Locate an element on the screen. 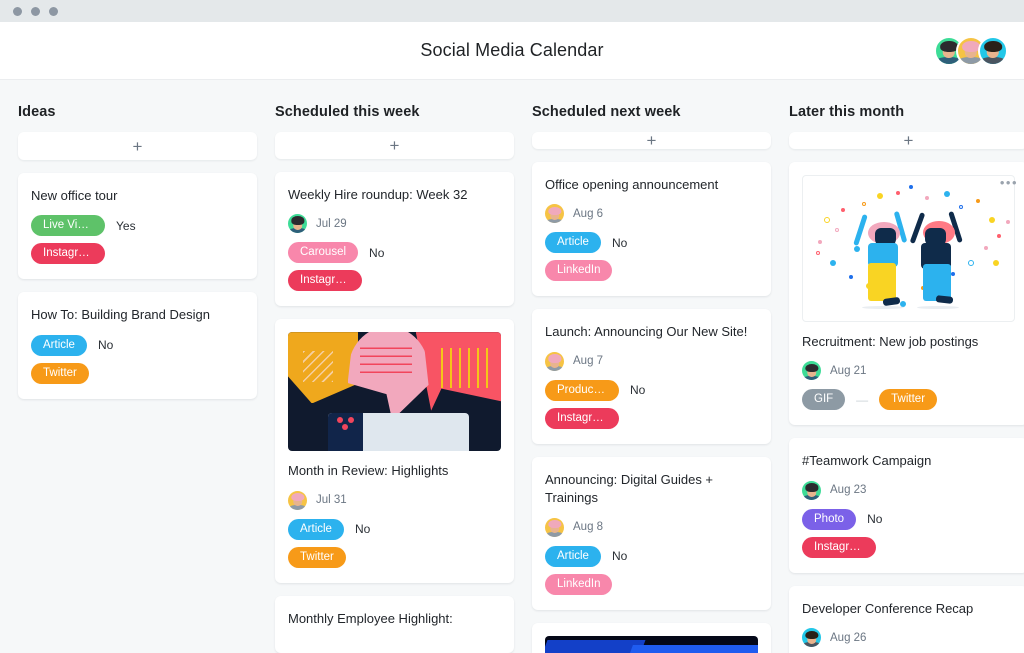  card-title: How To: Building Brand Design is located at coordinates (120, 315).